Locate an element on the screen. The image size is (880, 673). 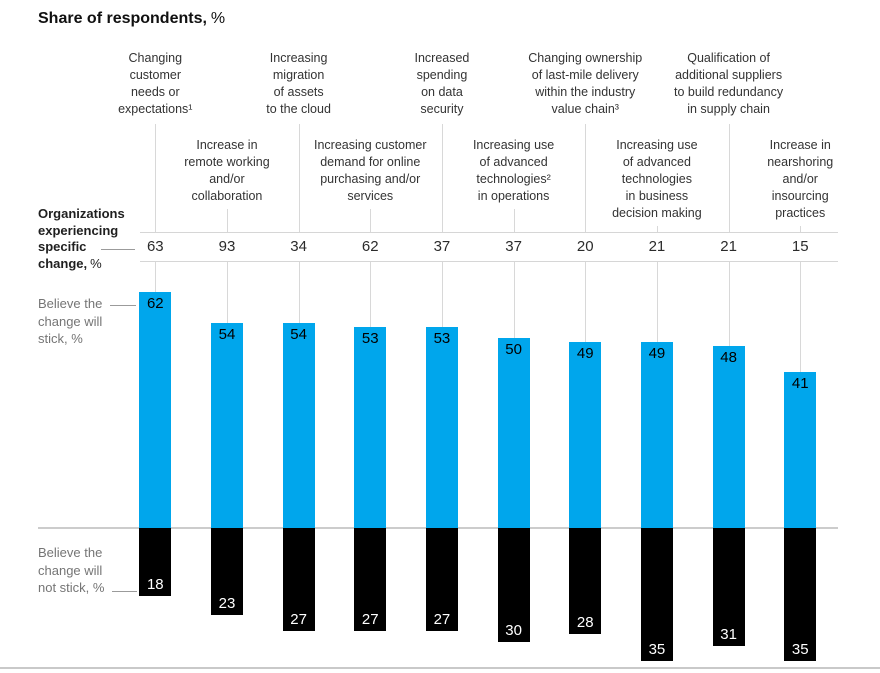
row-label-experiencing-unit: % is located at coordinates (96, 264).